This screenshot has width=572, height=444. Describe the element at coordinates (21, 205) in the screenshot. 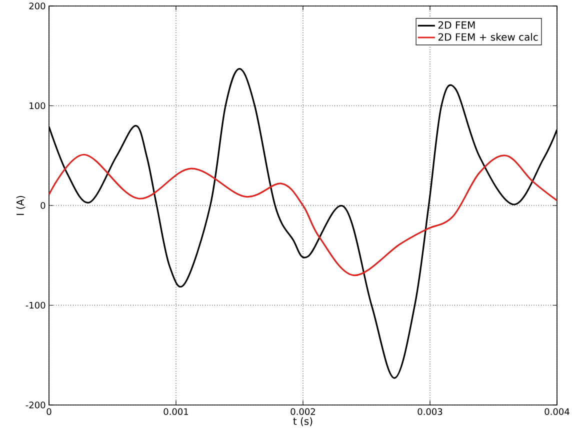

I see `y-axis-title: I (A)` at that location.